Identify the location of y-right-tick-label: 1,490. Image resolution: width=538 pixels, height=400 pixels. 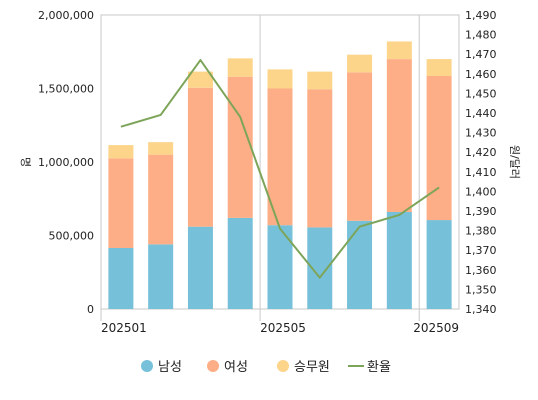
(481, 15).